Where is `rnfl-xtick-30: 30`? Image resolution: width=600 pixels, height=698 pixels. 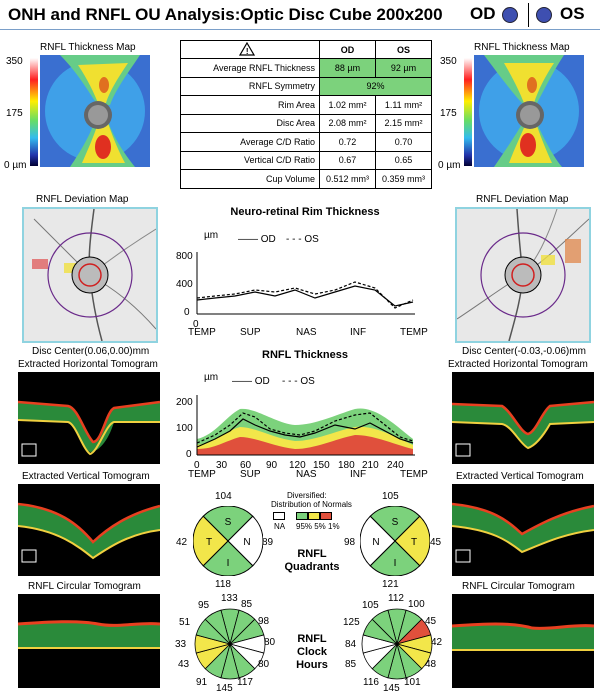
rnfl-xtick-30: 30 is located at coordinates (222, 465).